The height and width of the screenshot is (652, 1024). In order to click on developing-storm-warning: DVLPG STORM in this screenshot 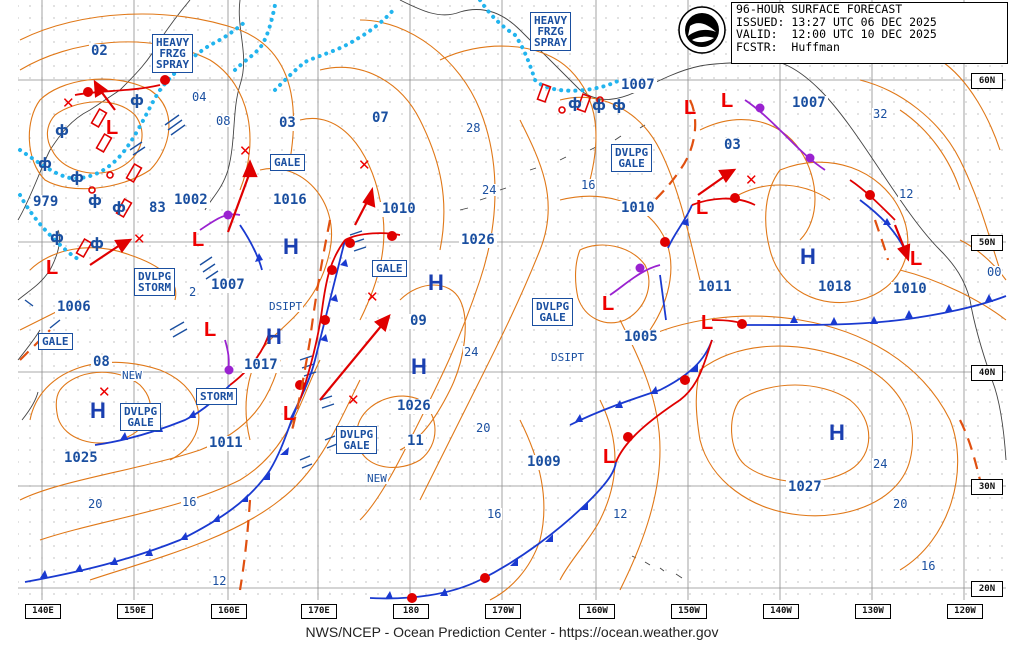, I will do `click(155, 282)`.